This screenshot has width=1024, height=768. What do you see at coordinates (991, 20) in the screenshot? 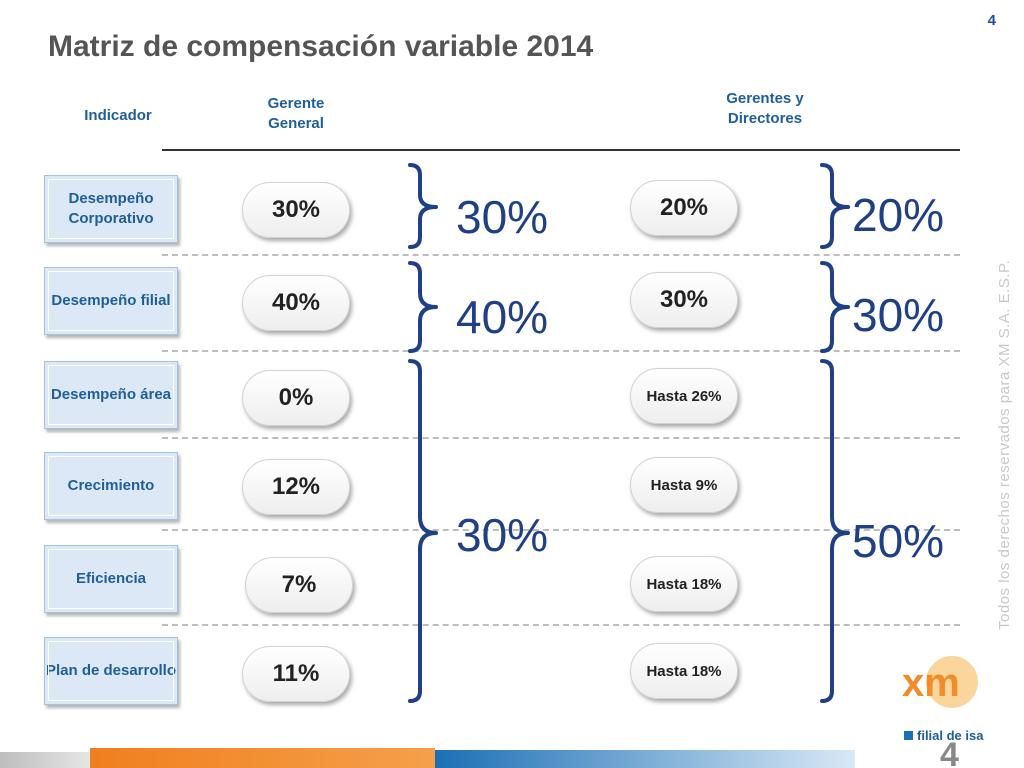
I see `page-number: 4` at bounding box center [991, 20].